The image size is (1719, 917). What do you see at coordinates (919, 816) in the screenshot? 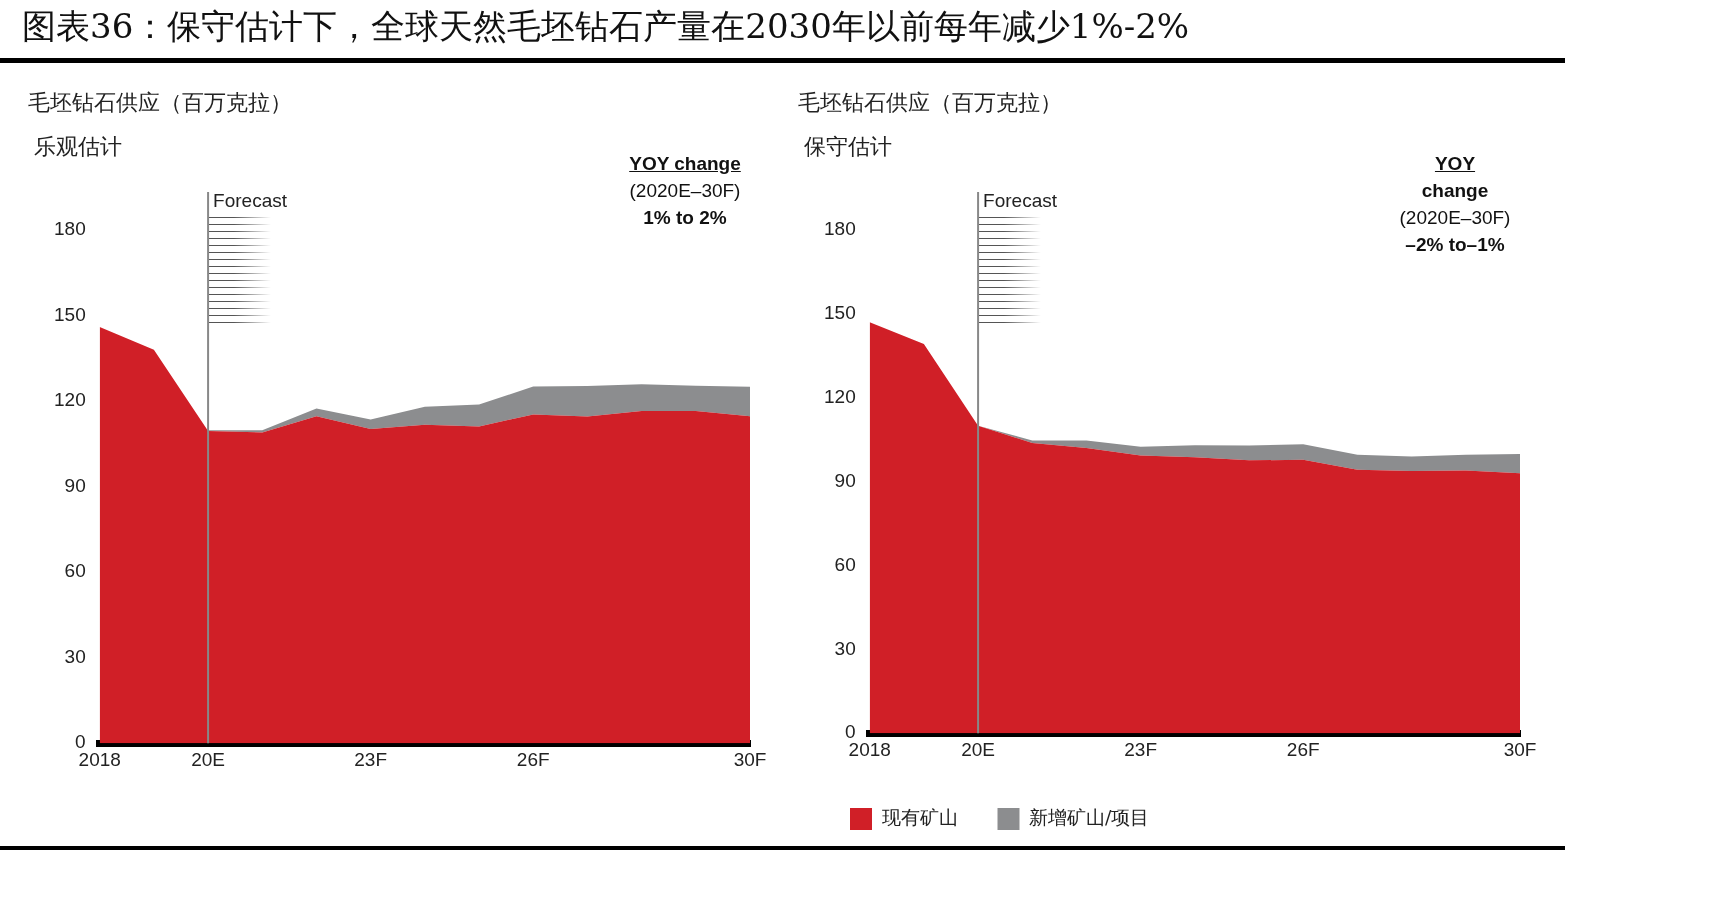
I see `legend-label: 现有矿山` at bounding box center [919, 816].